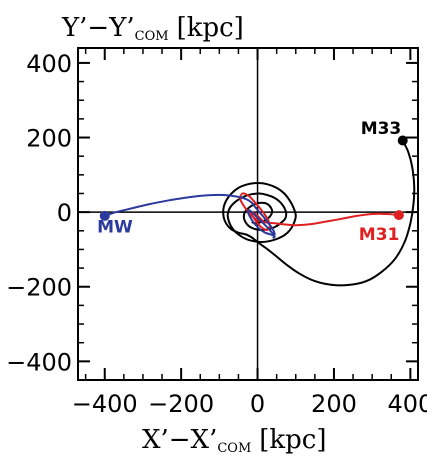 The height and width of the screenshot is (460, 427). What do you see at coordinates (179, 440) in the screenshot?
I see `x-axis-label-main: X’−X’` at bounding box center [179, 440].